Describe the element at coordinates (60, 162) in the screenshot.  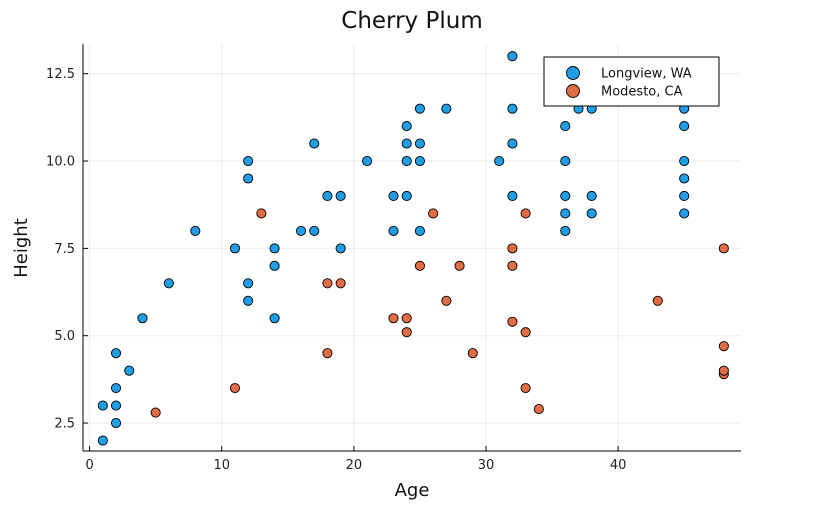
I see `y-tick-label: 10.0` at that location.